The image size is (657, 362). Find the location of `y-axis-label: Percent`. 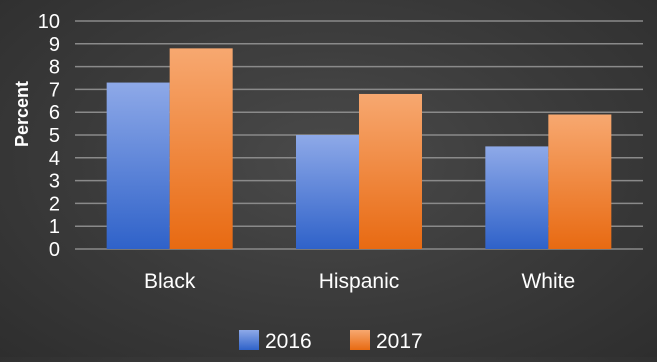

y-axis-label: Percent is located at coordinates (22, 114).